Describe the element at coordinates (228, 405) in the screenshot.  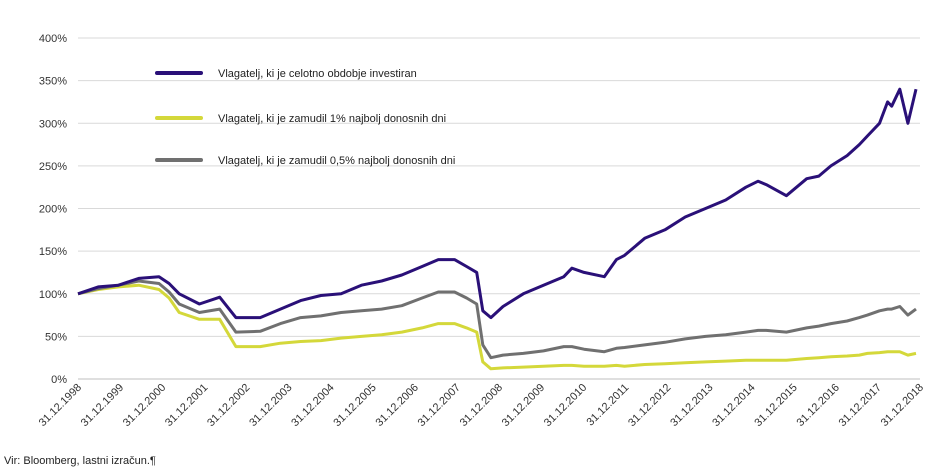
I see `x-tick-label: 31.12.2002` at that location.